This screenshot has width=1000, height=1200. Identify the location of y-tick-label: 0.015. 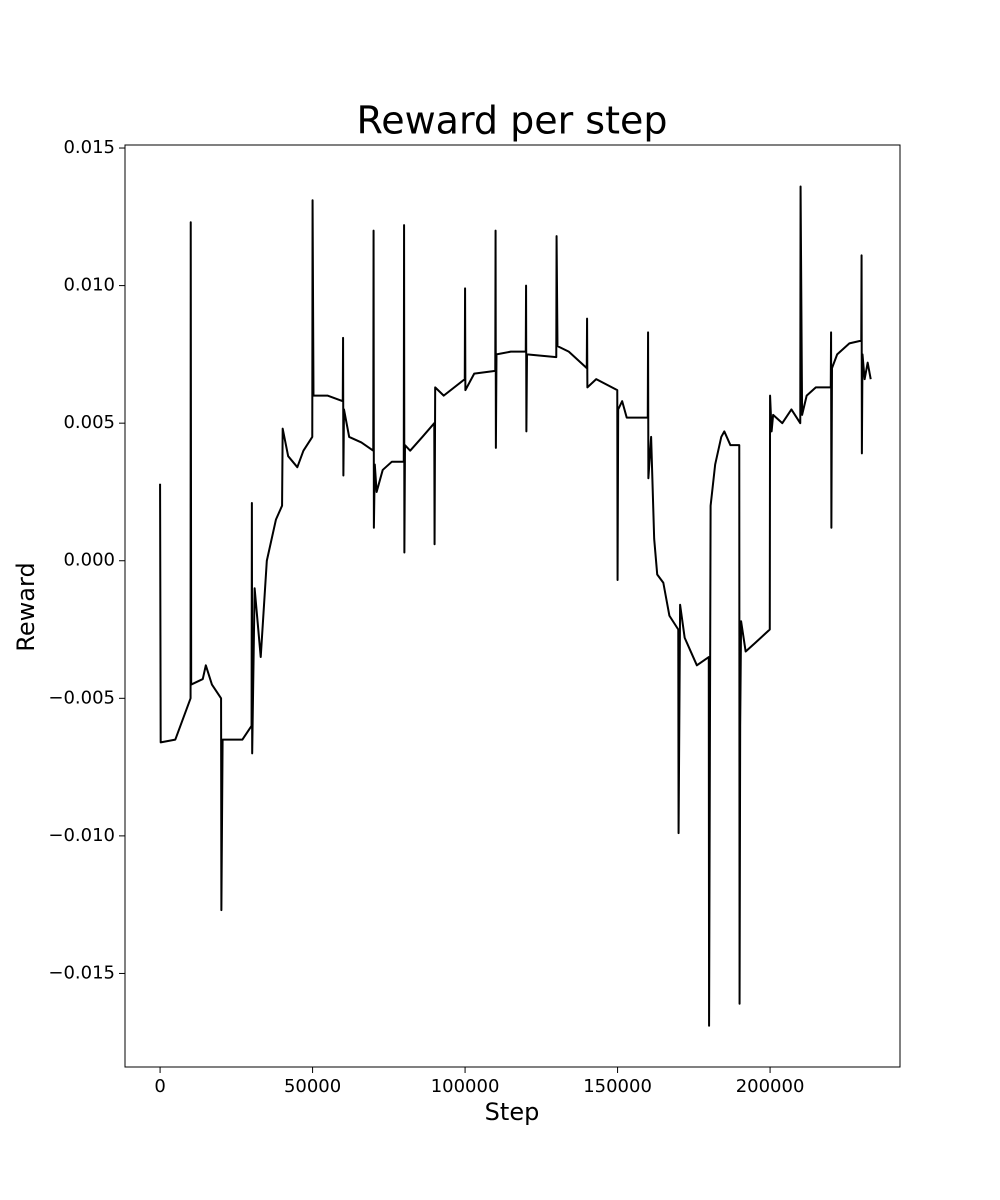
(89, 147).